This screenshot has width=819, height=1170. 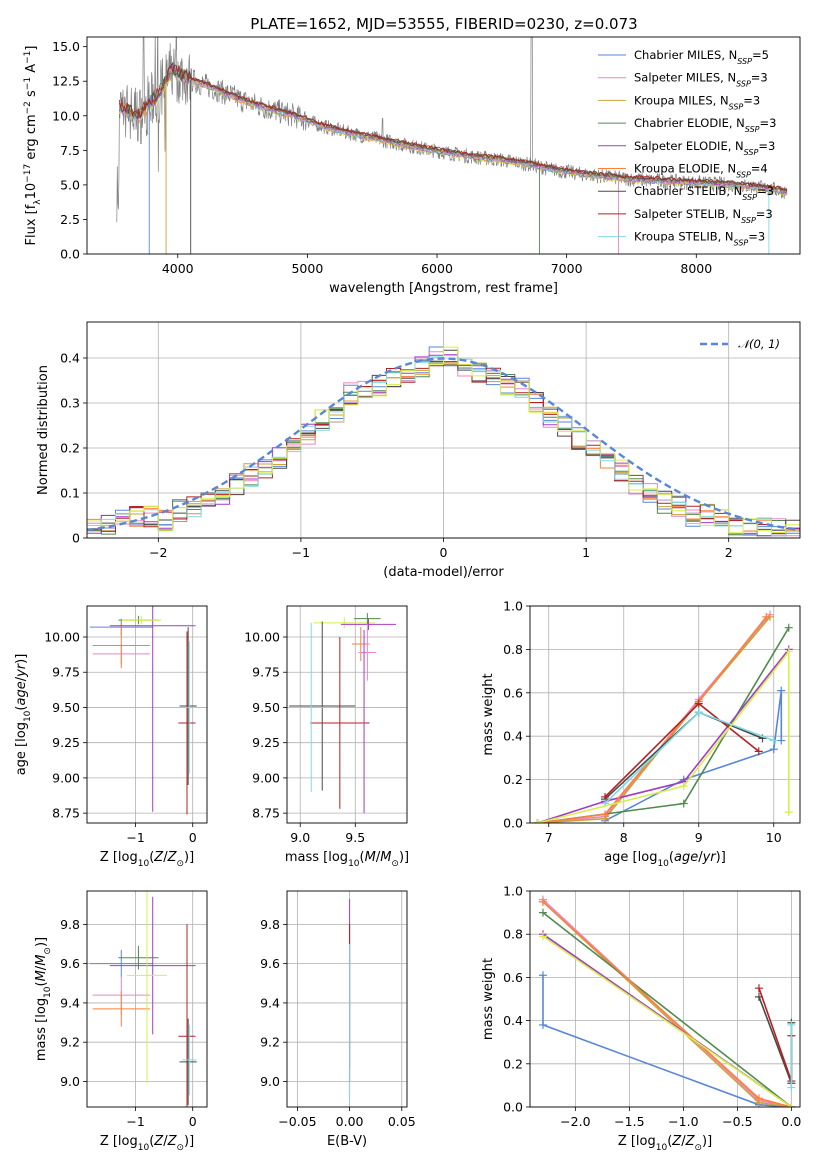 I want to click on residual-histogram-xtick-label: 1, so click(x=586, y=552).